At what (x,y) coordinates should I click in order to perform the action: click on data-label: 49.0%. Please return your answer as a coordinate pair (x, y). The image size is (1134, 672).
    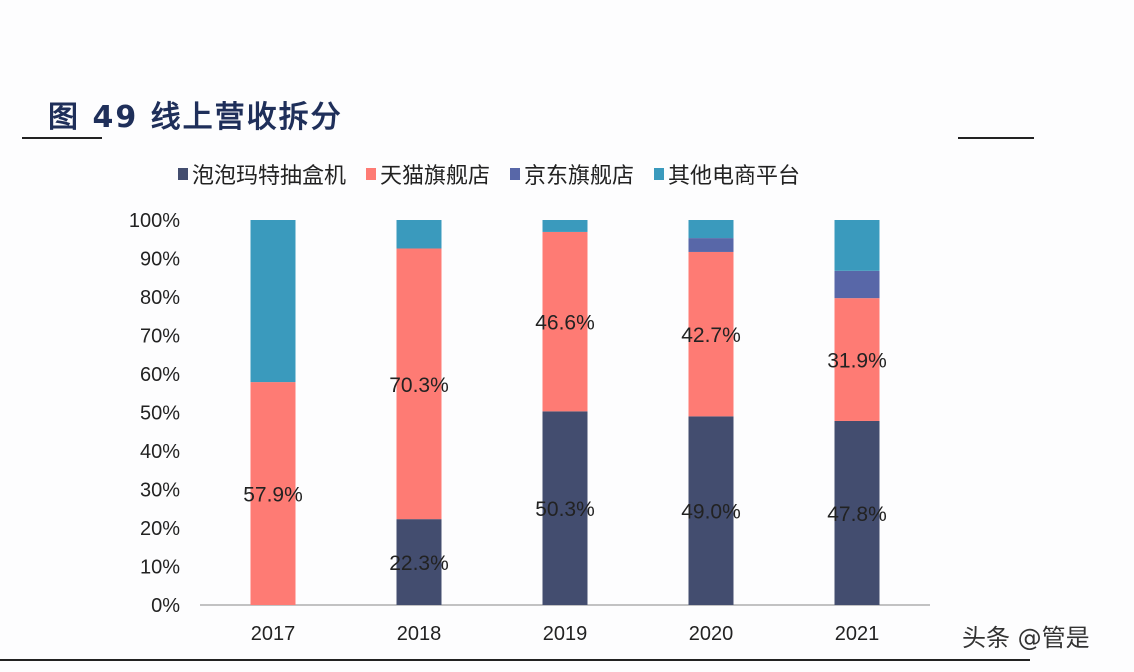
    Looking at the image, I should click on (711, 512).